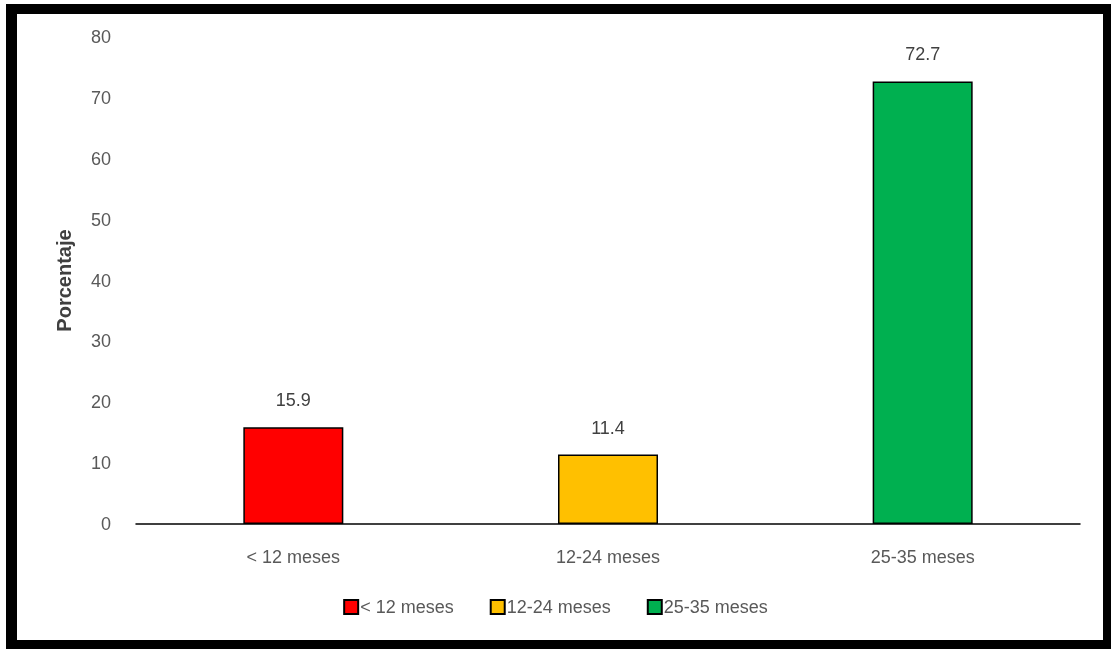  Describe the element at coordinates (100, 97) in the screenshot. I see `y-tick-label: 70` at that location.